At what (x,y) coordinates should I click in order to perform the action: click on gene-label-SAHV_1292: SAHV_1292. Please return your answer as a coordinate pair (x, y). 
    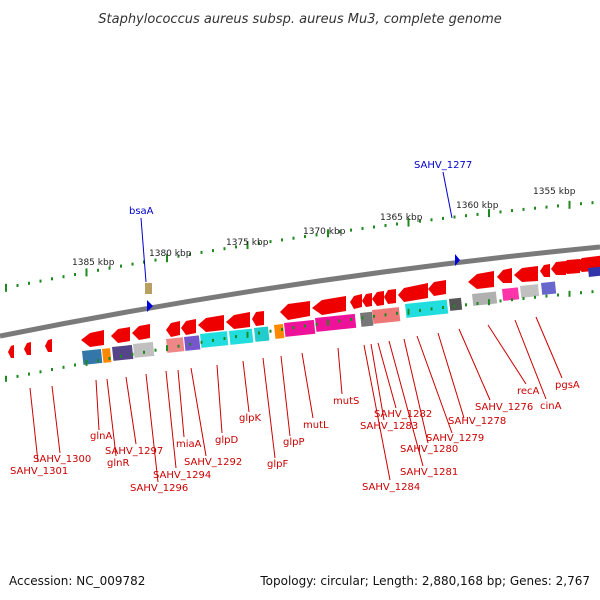
    Looking at the image, I should click on (213, 462).